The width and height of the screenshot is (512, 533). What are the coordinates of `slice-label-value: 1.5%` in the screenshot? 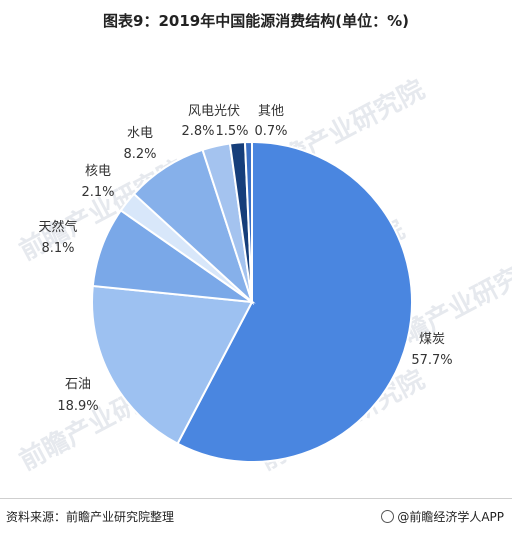 It's located at (231, 131).